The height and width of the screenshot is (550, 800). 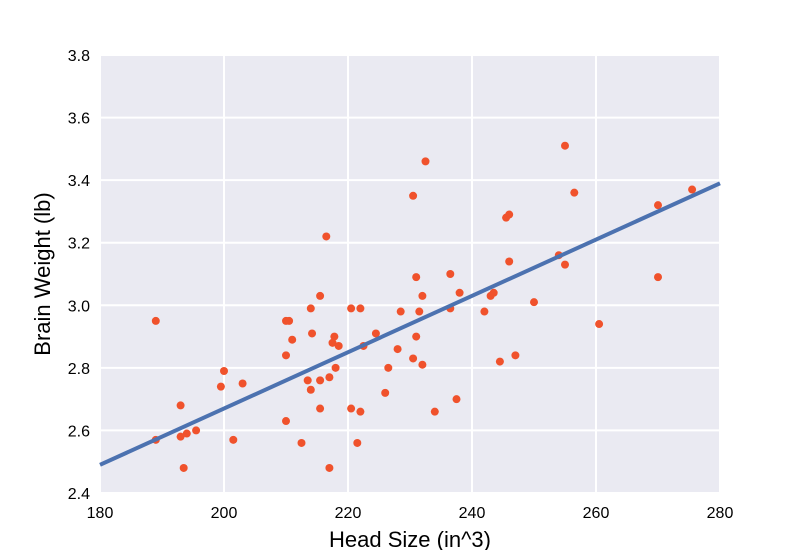 What do you see at coordinates (79, 369) in the screenshot?
I see `y-tick-label: 2.8` at bounding box center [79, 369].